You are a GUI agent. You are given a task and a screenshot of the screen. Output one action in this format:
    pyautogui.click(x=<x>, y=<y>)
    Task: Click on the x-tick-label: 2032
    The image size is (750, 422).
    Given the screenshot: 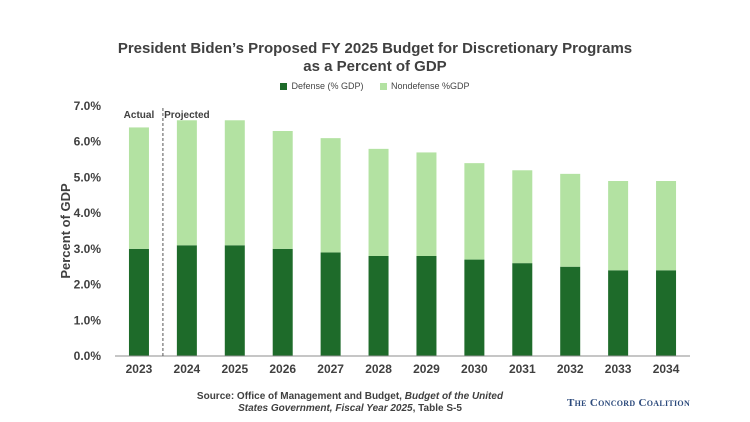 What is the action you would take?
    pyautogui.click(x=570, y=369)
    